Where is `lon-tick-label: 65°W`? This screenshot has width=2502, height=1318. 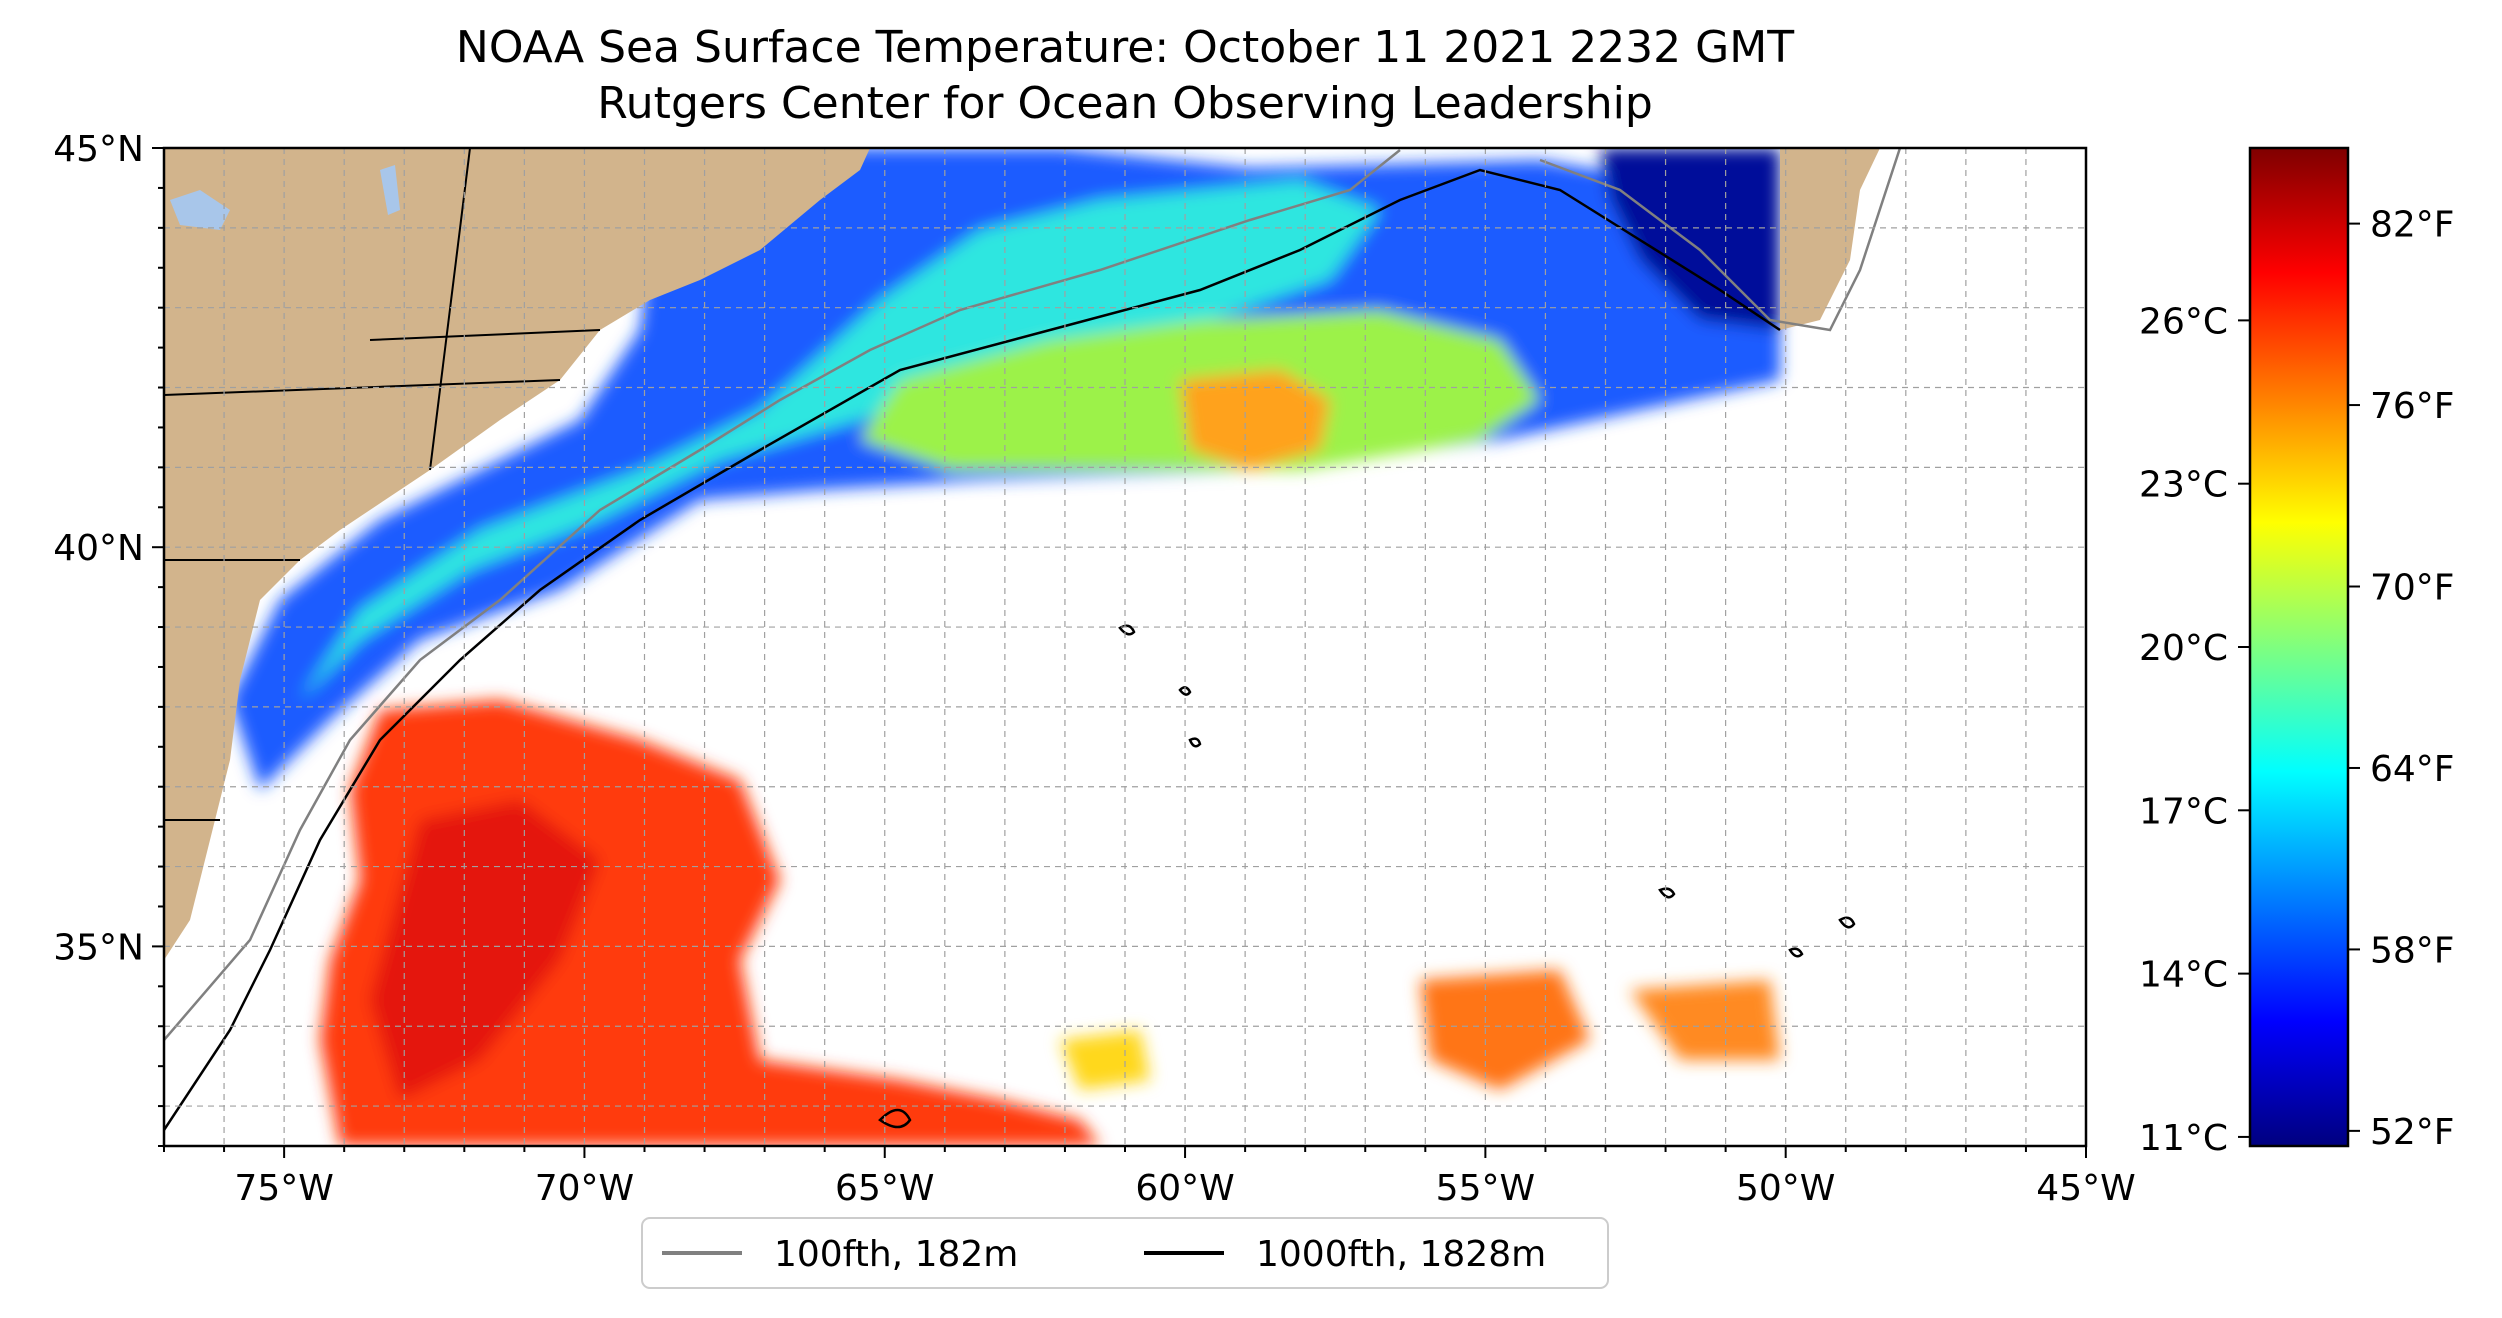
lon-tick-label: 65°W is located at coordinates (884, 1188).